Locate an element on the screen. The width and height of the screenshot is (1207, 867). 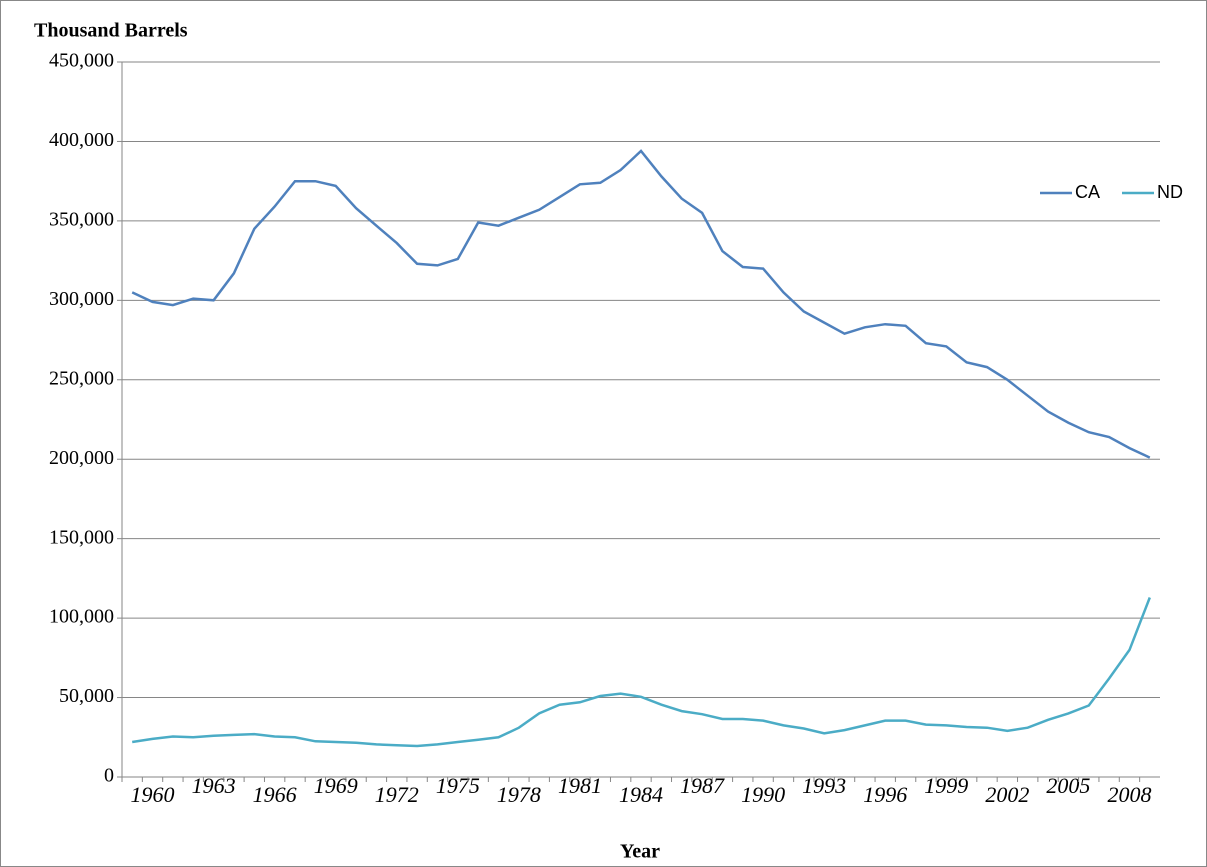
legend-label: ND is located at coordinates (1170, 192).